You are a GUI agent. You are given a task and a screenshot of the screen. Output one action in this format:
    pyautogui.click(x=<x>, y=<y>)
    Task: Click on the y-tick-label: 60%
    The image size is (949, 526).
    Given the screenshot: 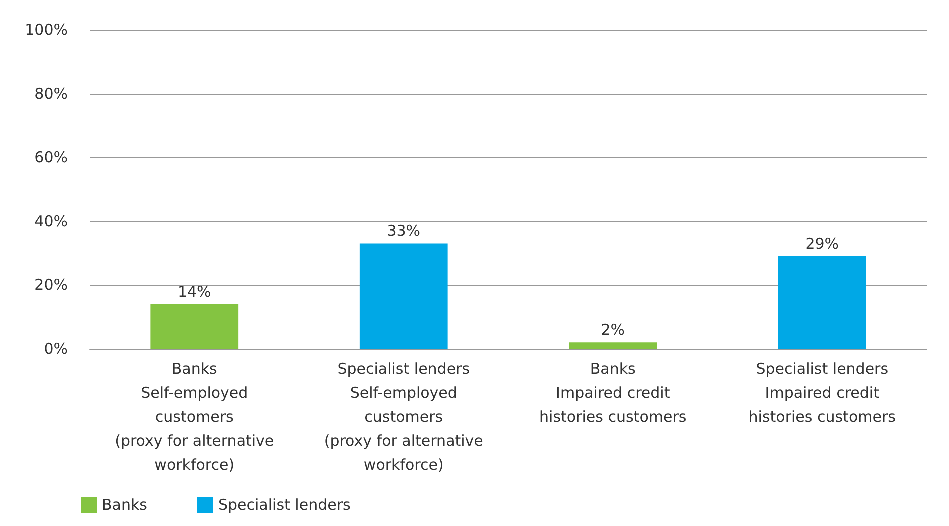 What is the action you would take?
    pyautogui.click(x=51, y=157)
    